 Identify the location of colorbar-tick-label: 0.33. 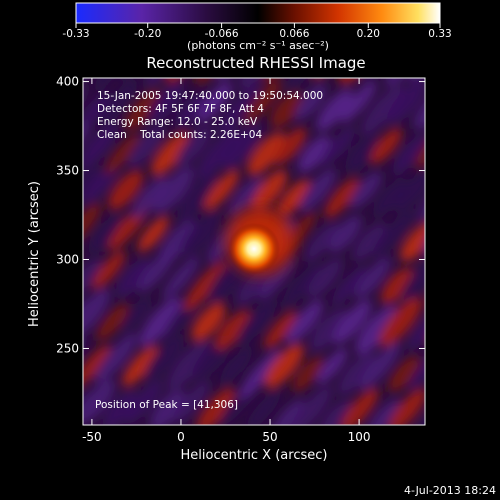
(439, 34).